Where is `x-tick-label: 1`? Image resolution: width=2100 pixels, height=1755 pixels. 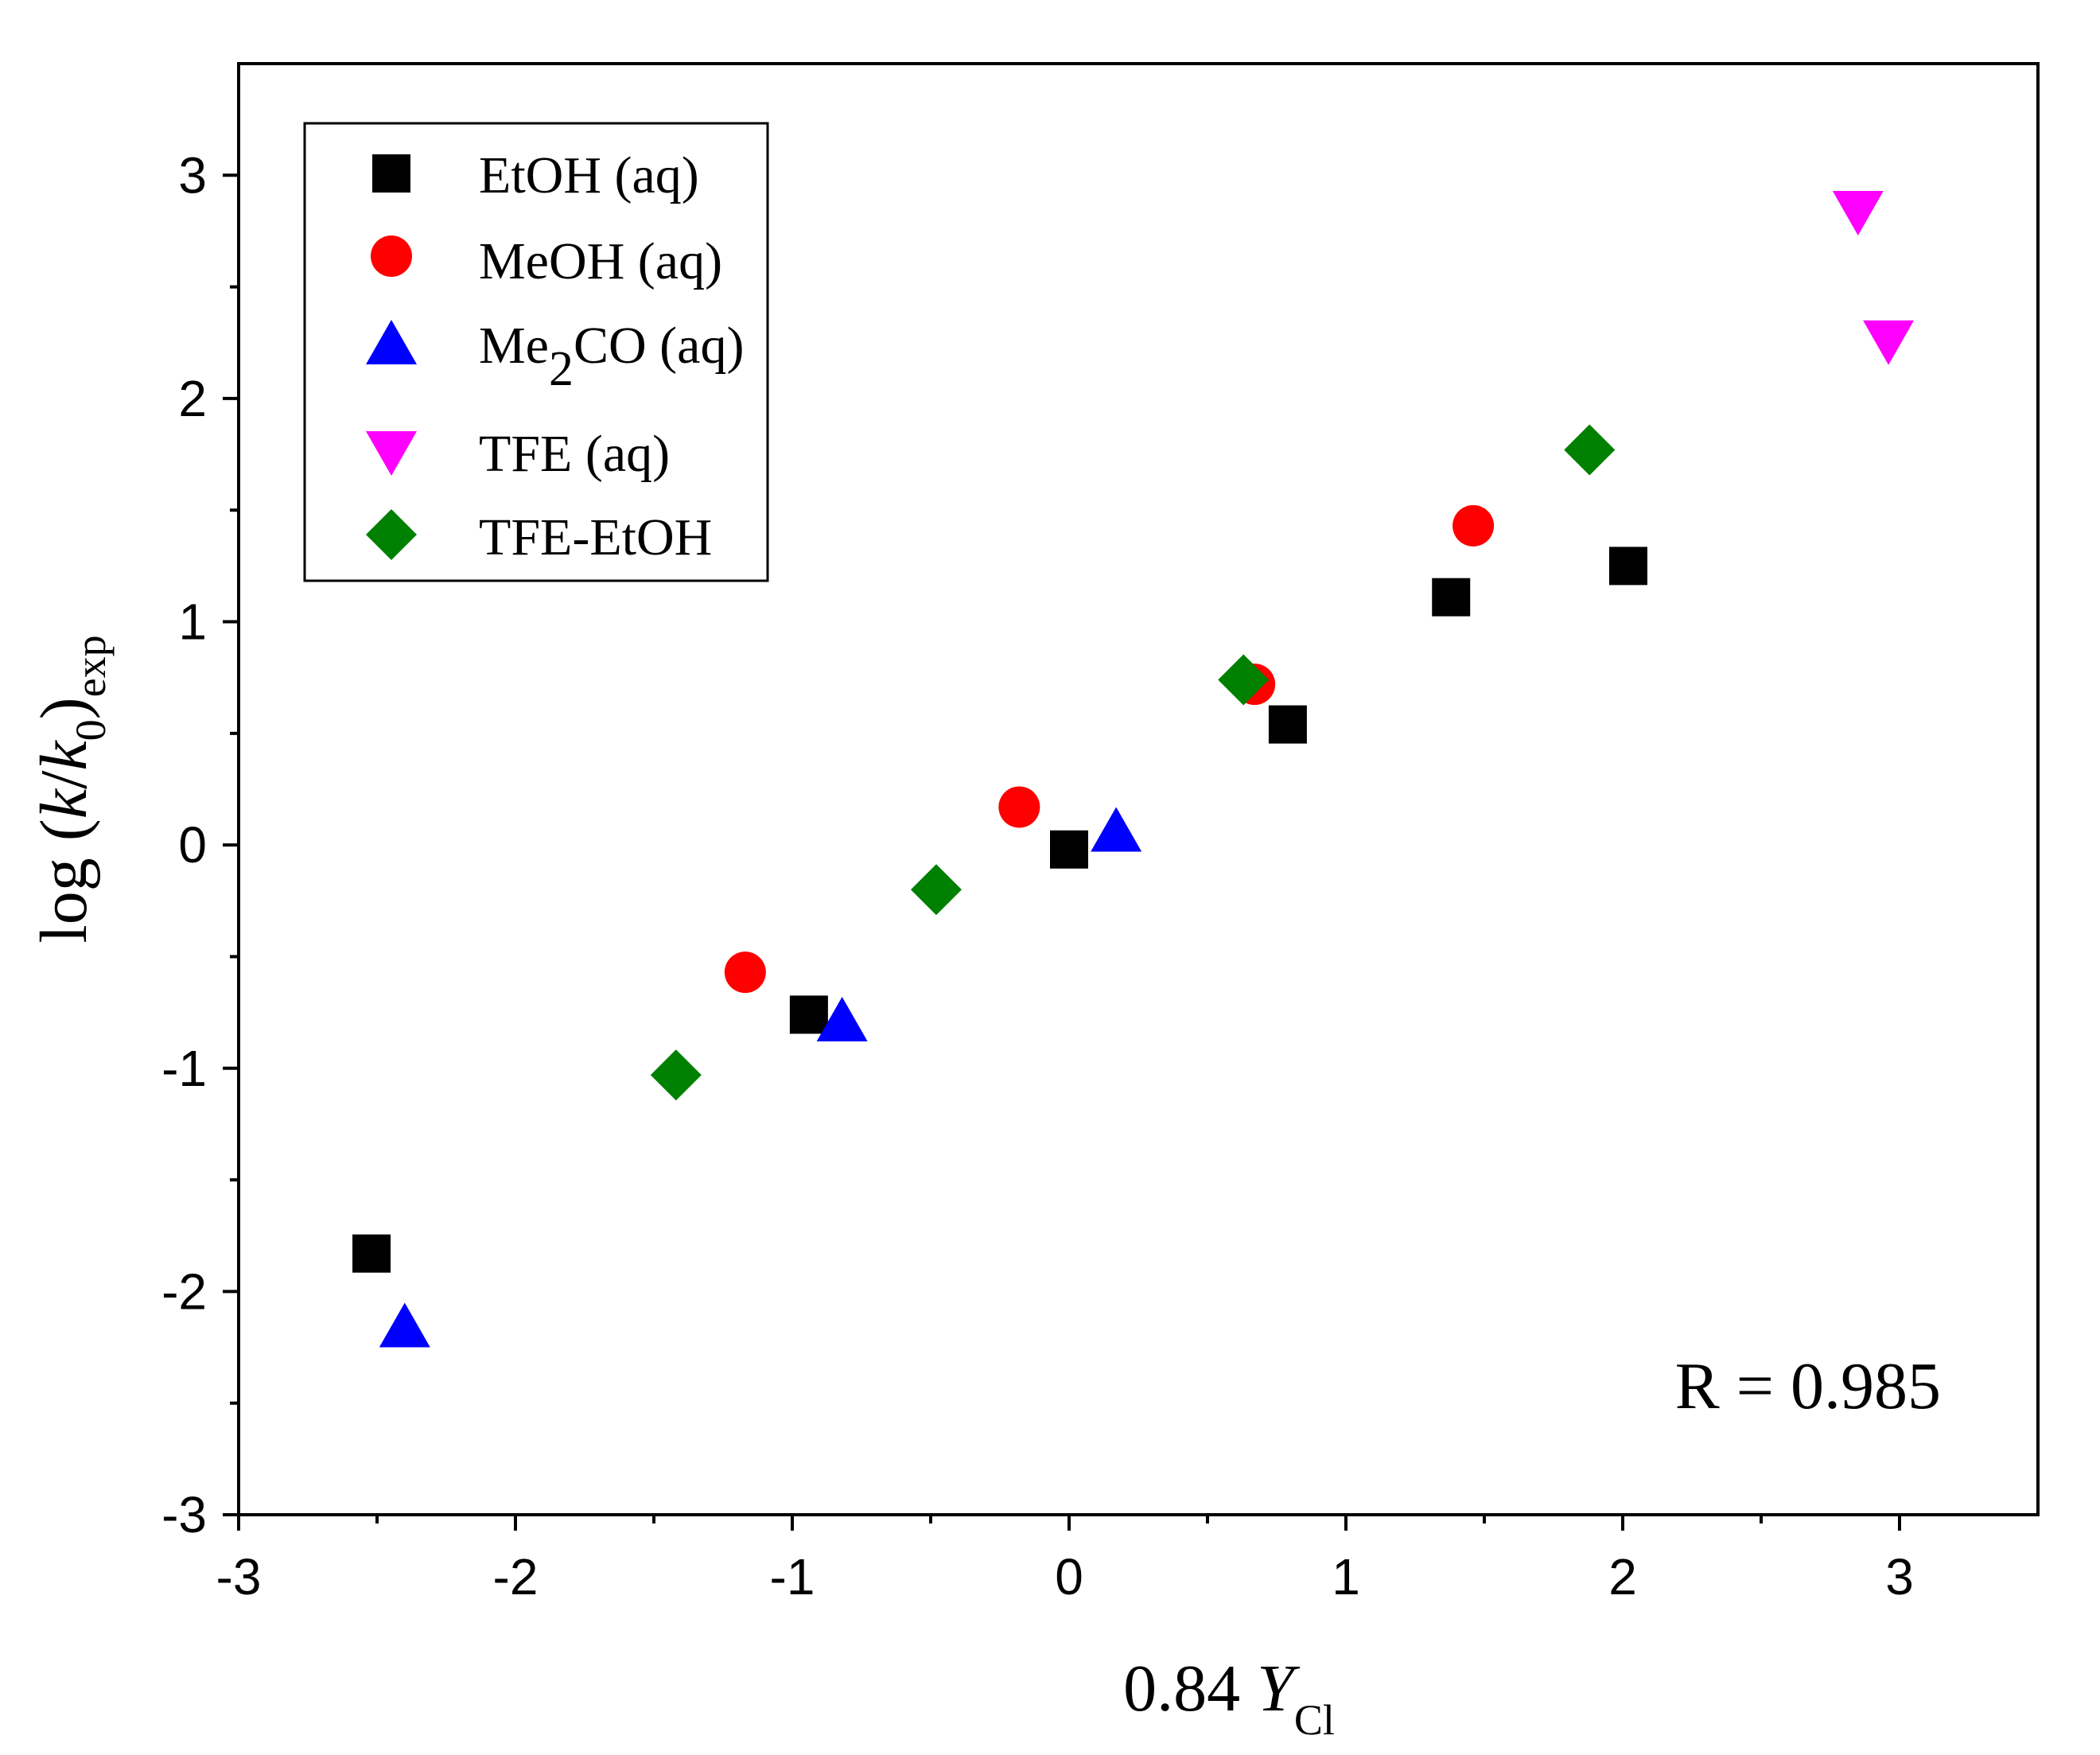
x-tick-label: 1 is located at coordinates (1346, 1576).